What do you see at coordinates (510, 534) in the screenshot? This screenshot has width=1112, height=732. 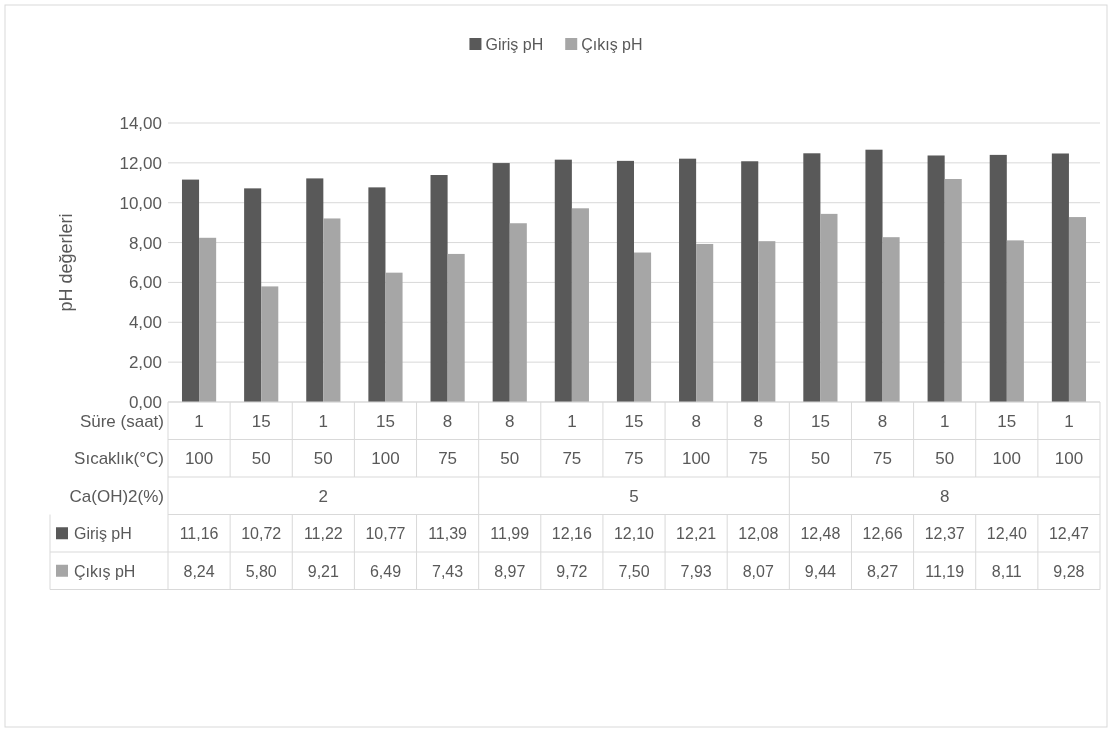 I see `data-label: 11,99` at bounding box center [510, 534].